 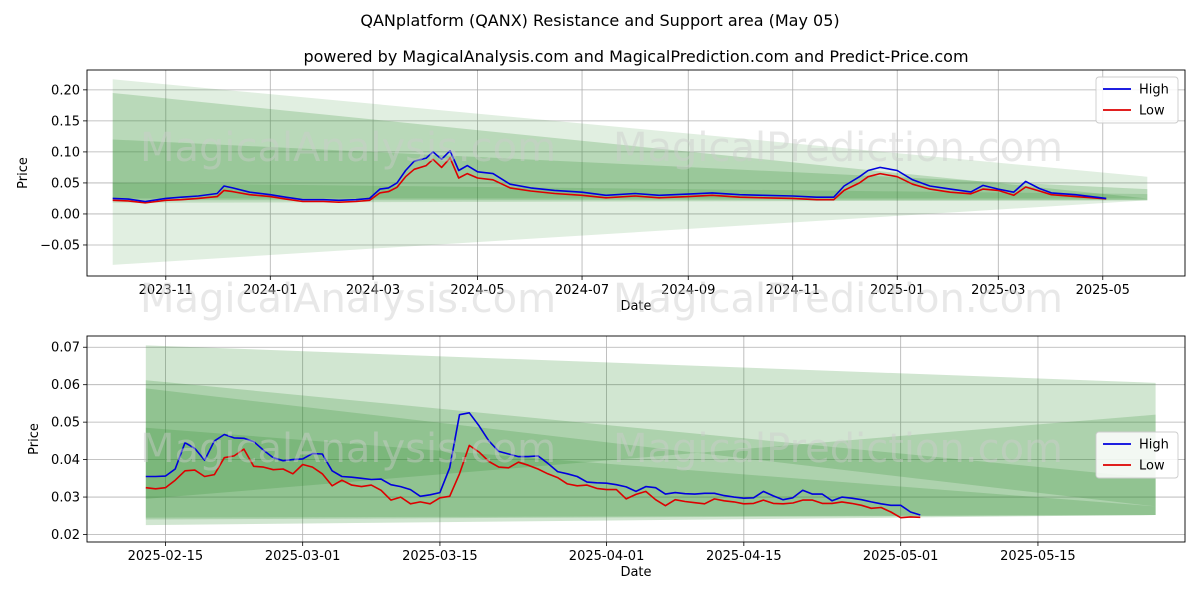 I want to click on y-tick-label: 0.15, so click(x=65, y=121).